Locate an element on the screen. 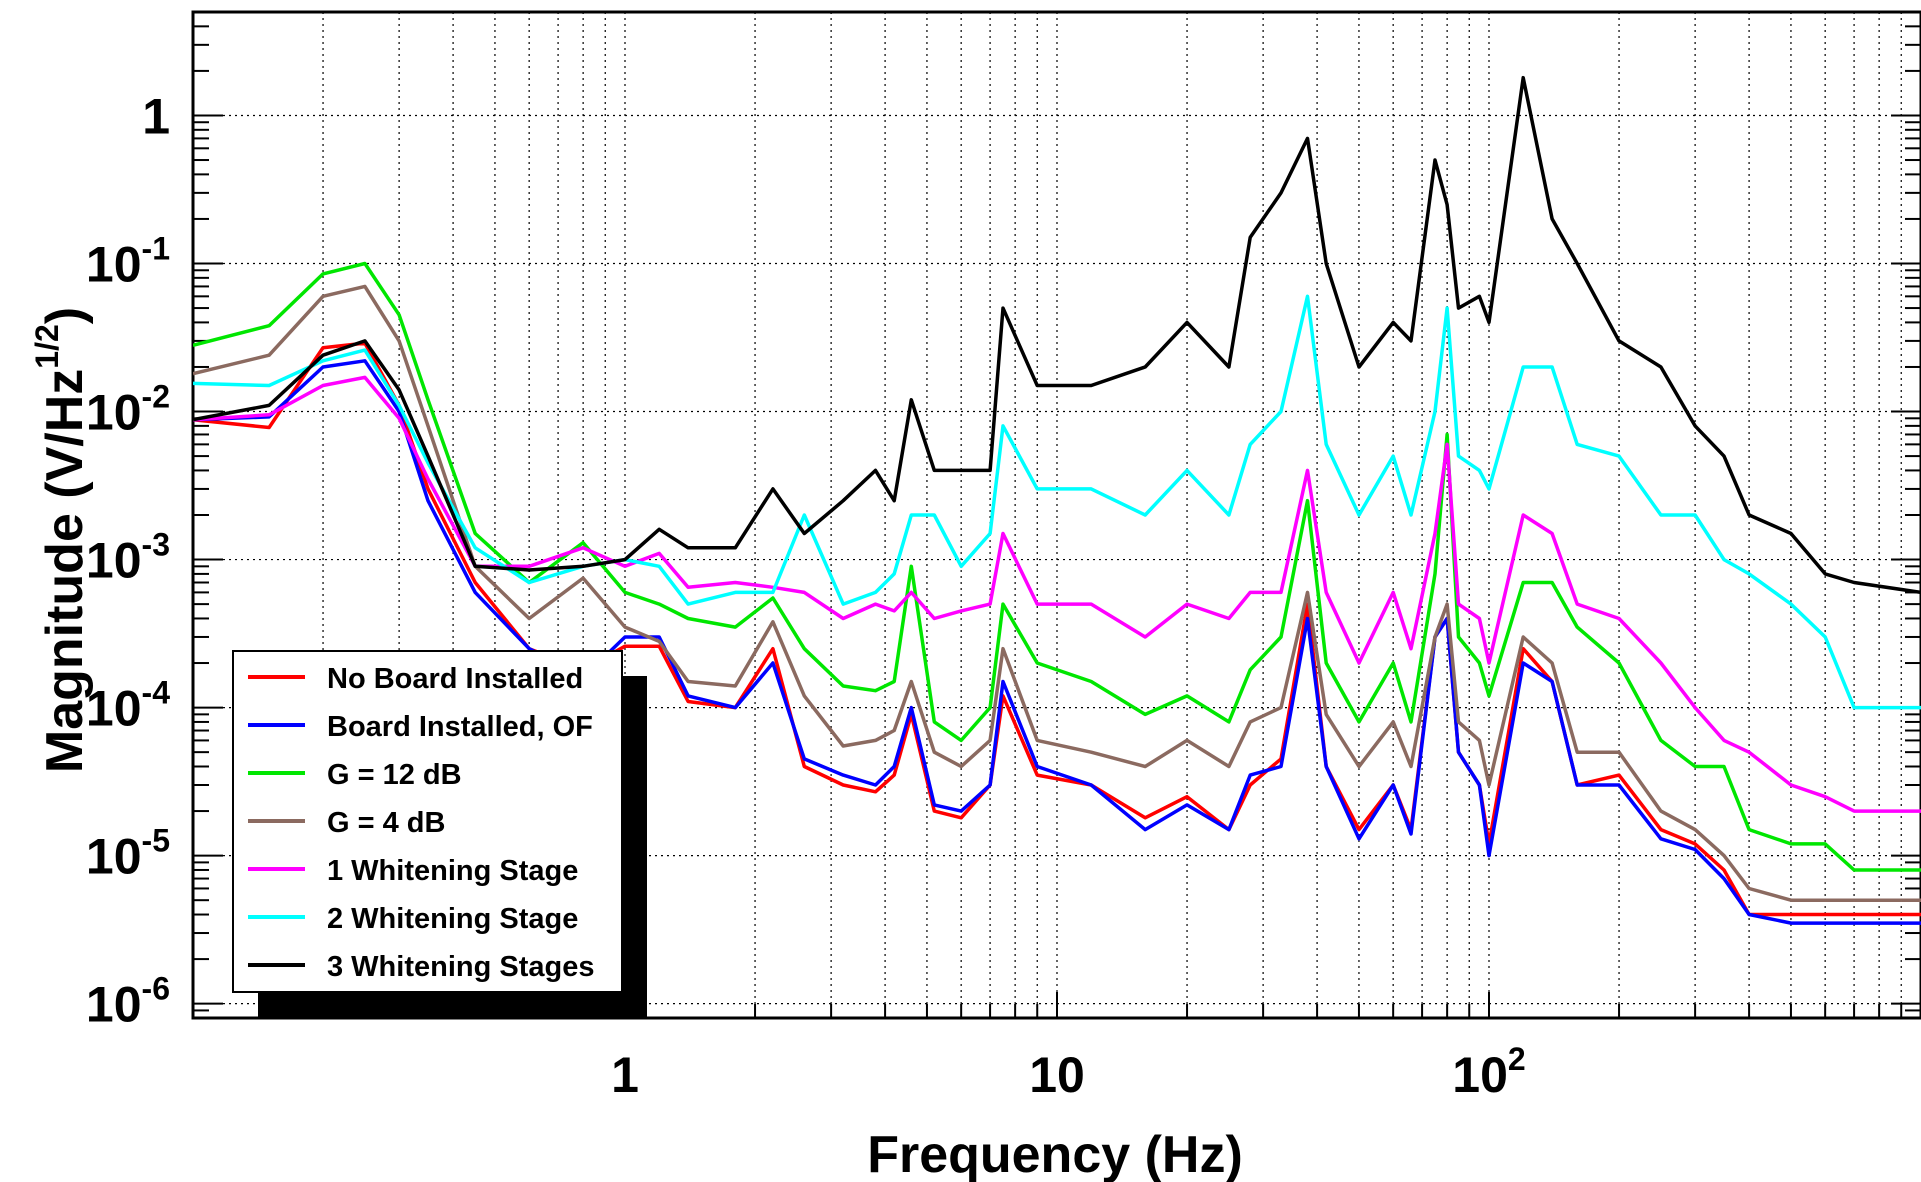 This screenshot has width=1921, height=1182. y-tick-label: 10⁻⁵ is located at coordinates (128, 854).